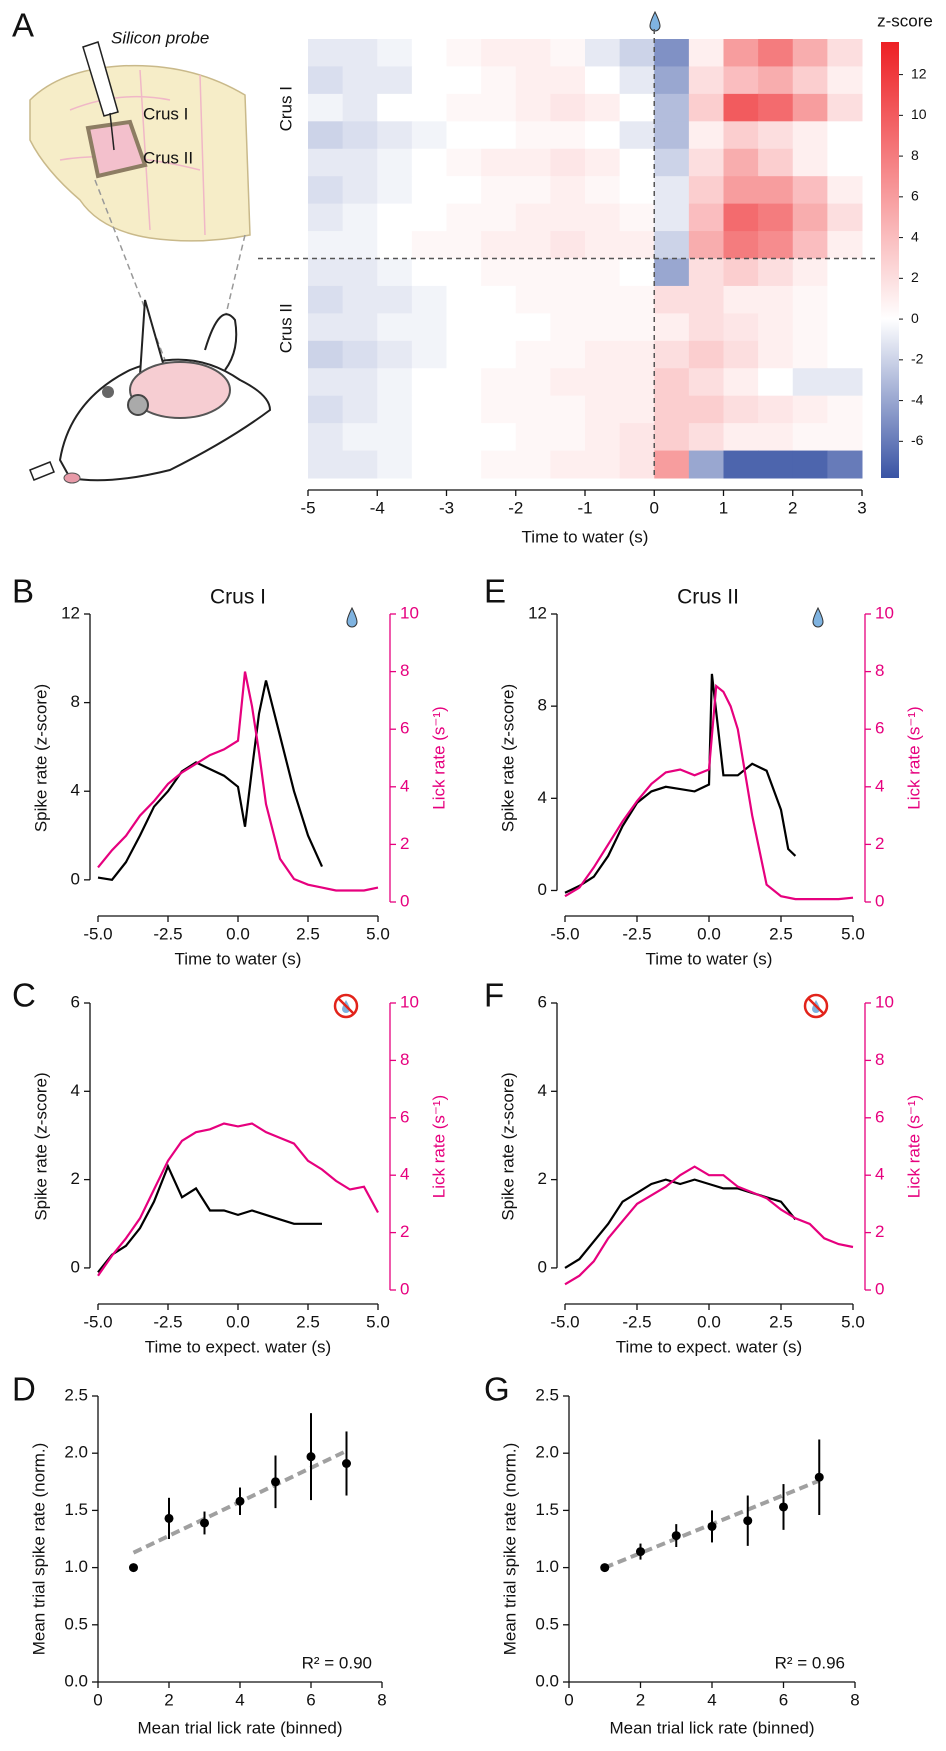  I want to click on y-tick-label: 4, so click(75, 790).